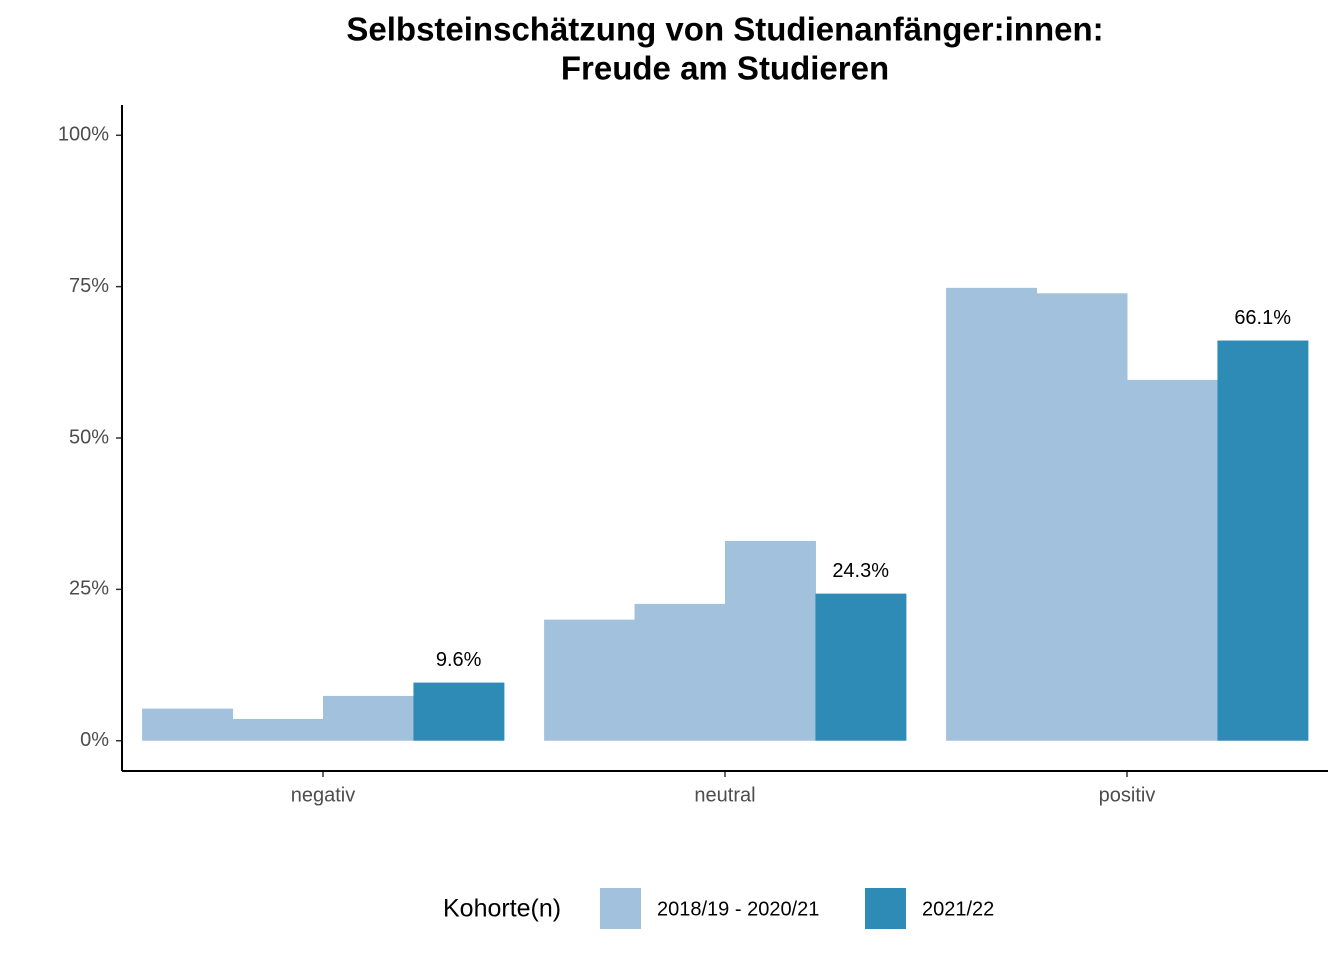 The image size is (1344, 960). I want to click on y-tick-label: 100%, so click(83, 135).